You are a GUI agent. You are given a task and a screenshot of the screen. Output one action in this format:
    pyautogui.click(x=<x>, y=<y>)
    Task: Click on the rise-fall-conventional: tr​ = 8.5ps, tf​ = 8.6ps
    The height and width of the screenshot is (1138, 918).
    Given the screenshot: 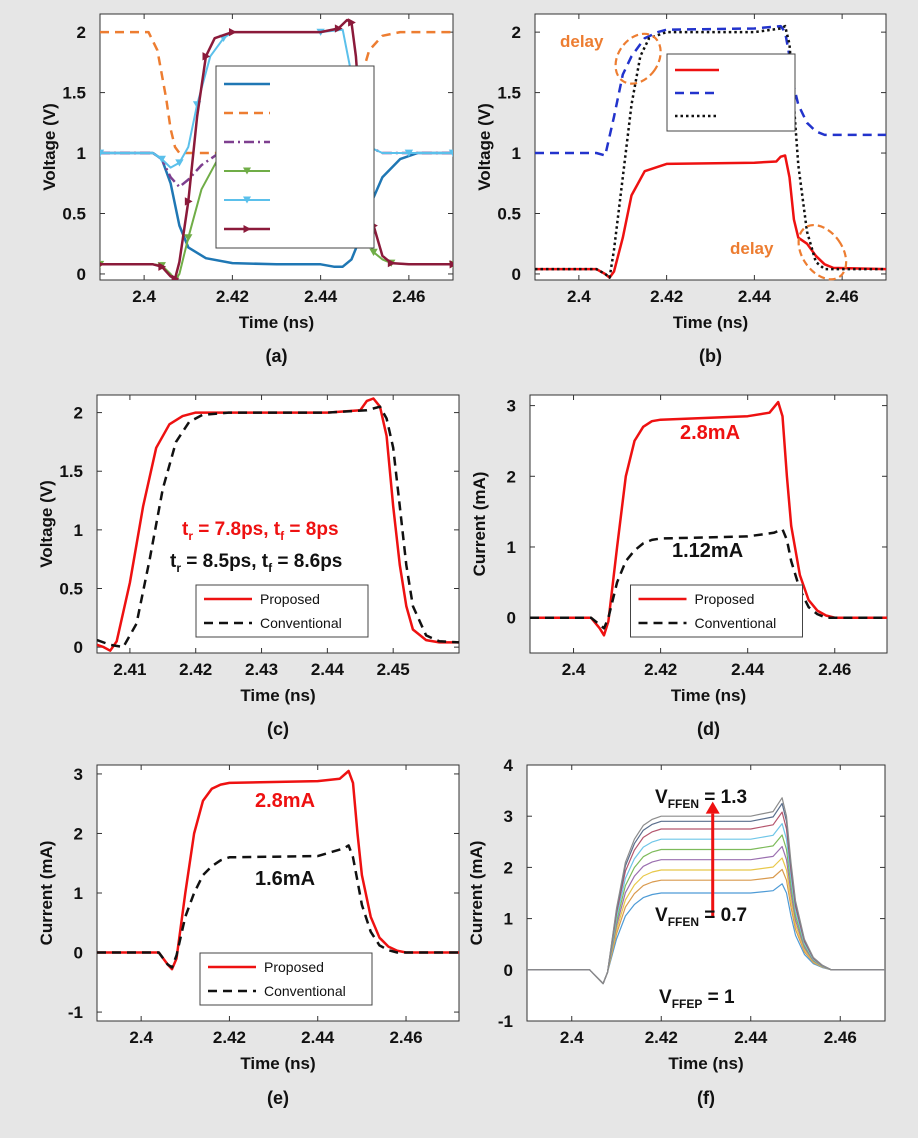 What is the action you would take?
    pyautogui.click(x=256, y=563)
    